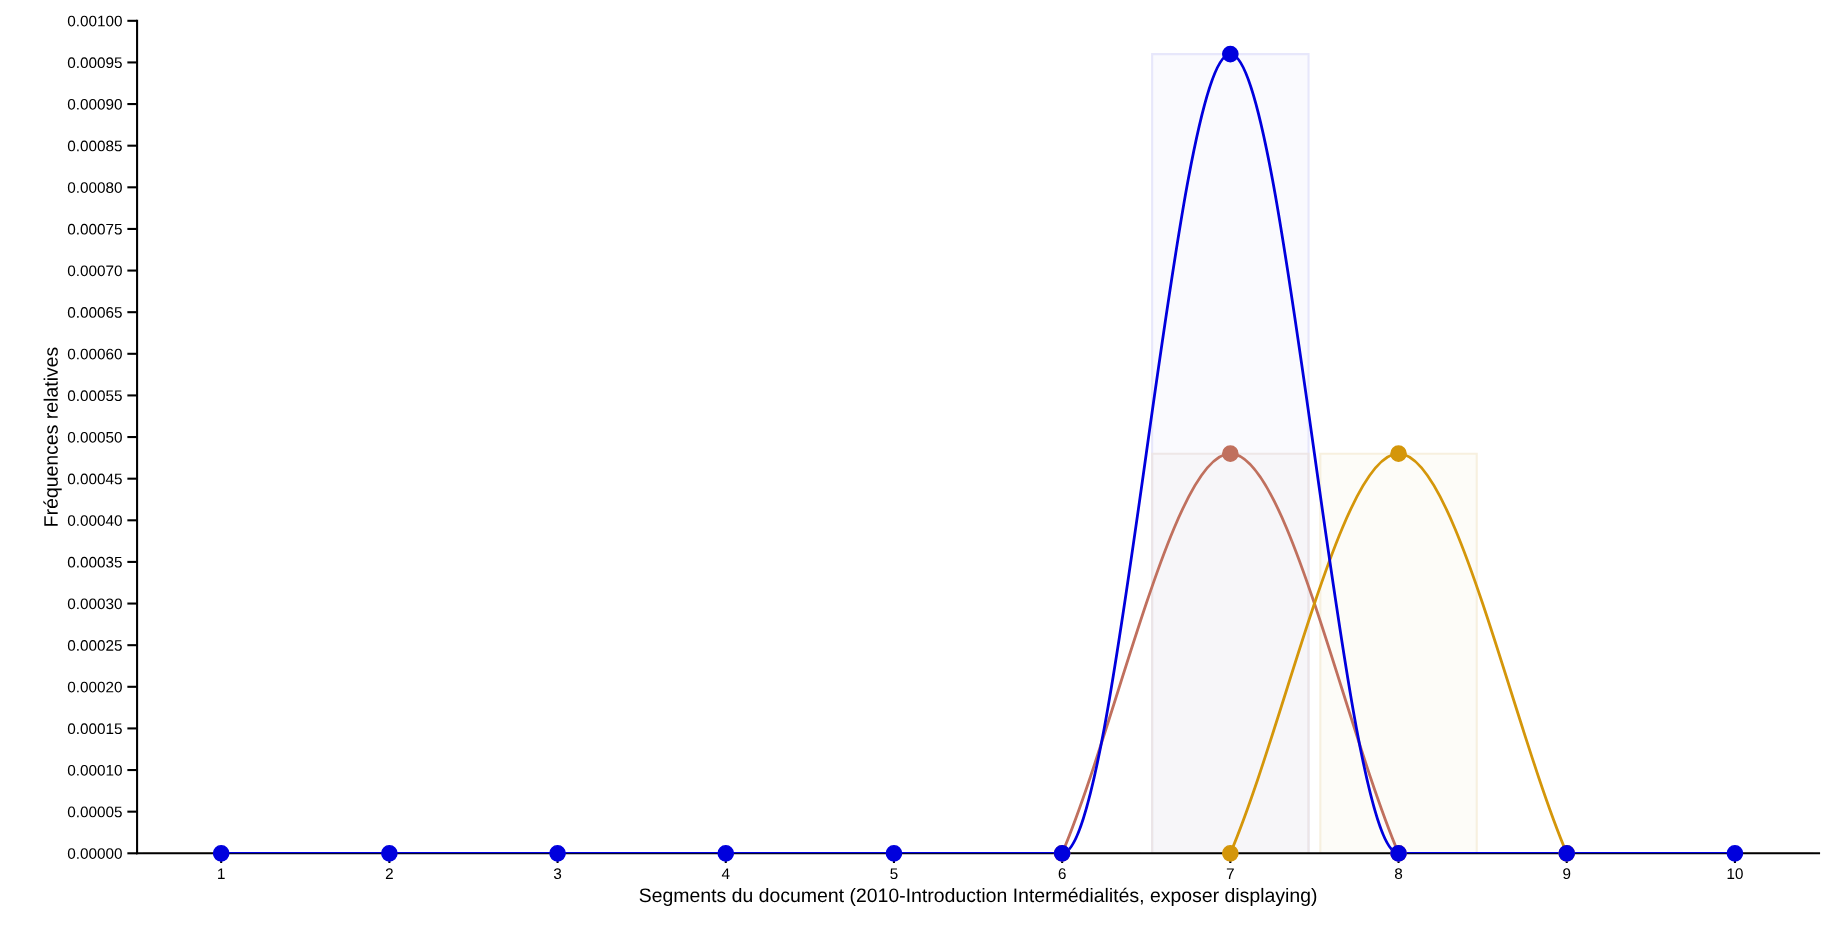 This screenshot has width=1840, height=946. Describe the element at coordinates (389, 873) in the screenshot. I see `x-tick-label: 2` at that location.